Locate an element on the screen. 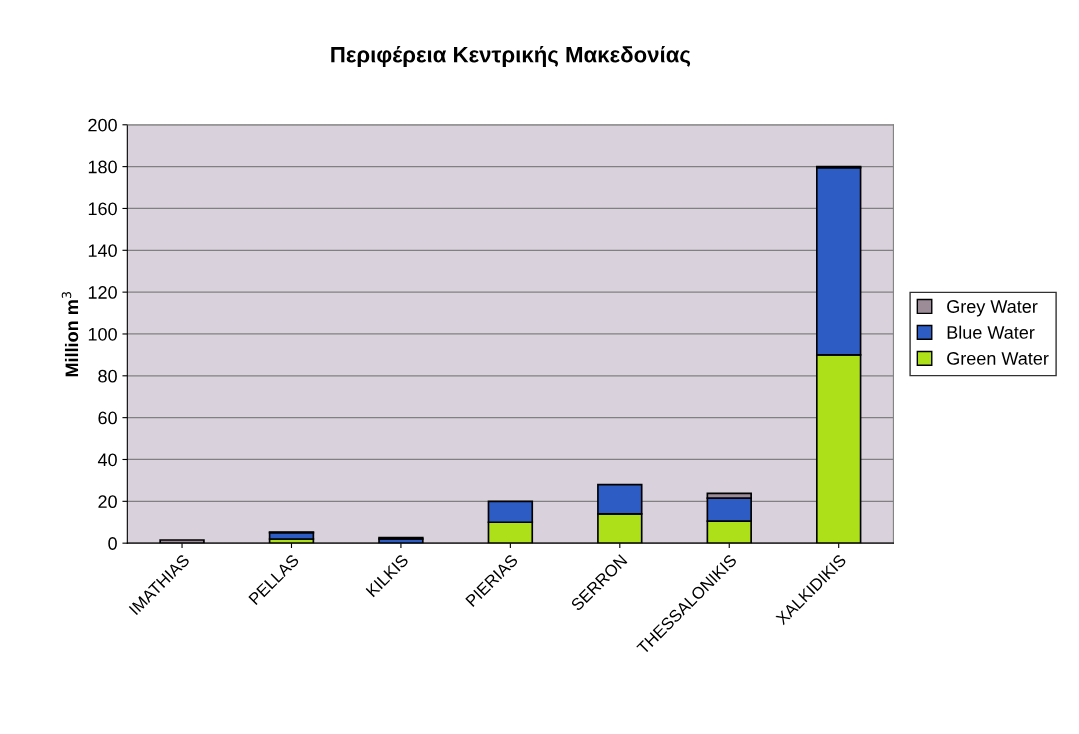  legend-label: Green Water is located at coordinates (998, 358).